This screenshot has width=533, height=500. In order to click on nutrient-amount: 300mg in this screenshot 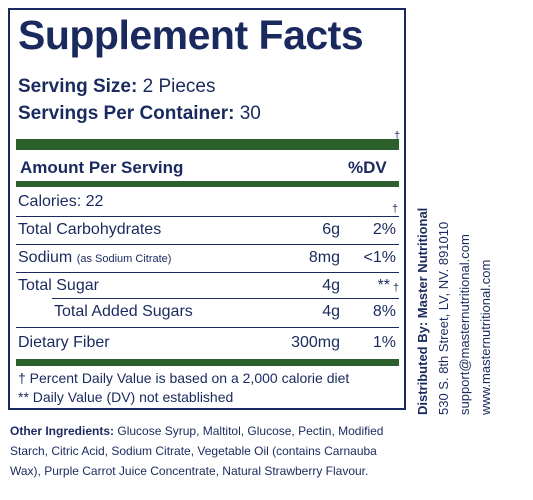, I will do `click(315, 342)`.